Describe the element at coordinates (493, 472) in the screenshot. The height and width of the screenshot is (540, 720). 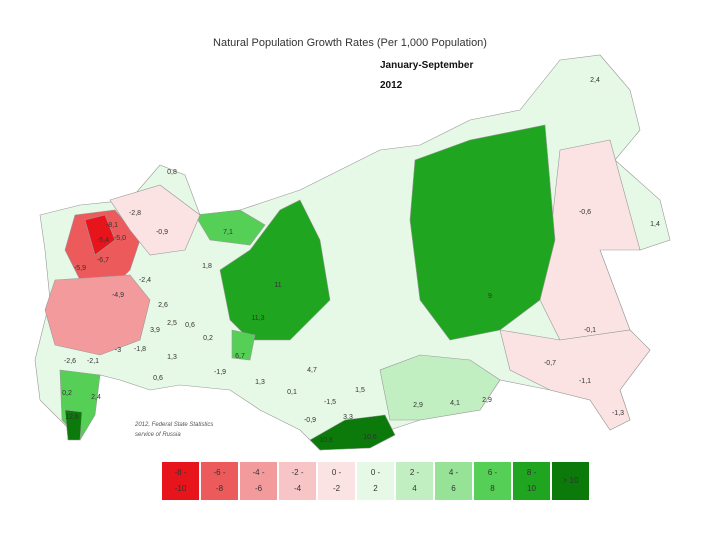
I see `legend-label: 6 -` at that location.